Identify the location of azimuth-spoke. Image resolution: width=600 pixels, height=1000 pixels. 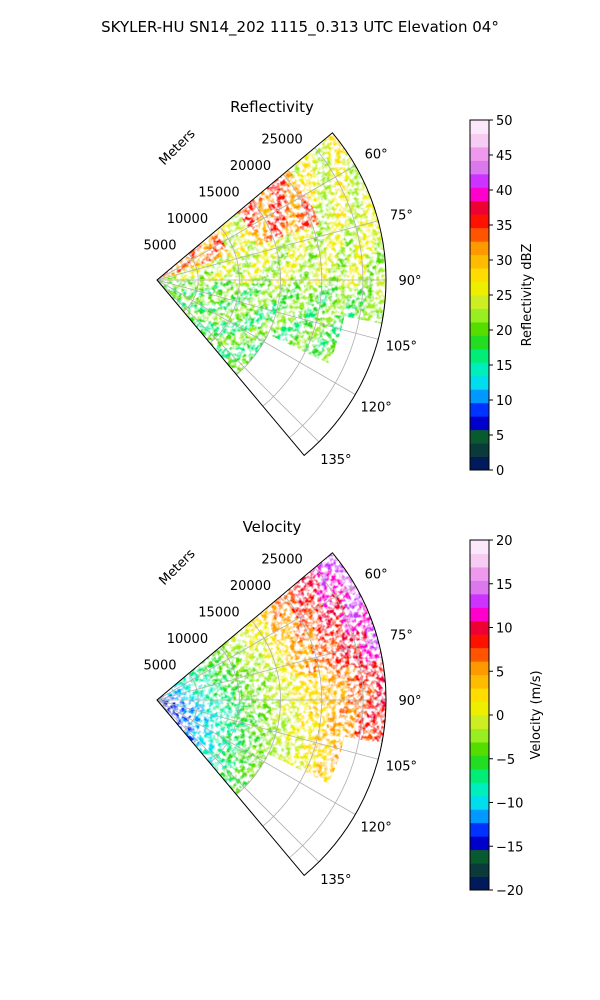
(267, 250).